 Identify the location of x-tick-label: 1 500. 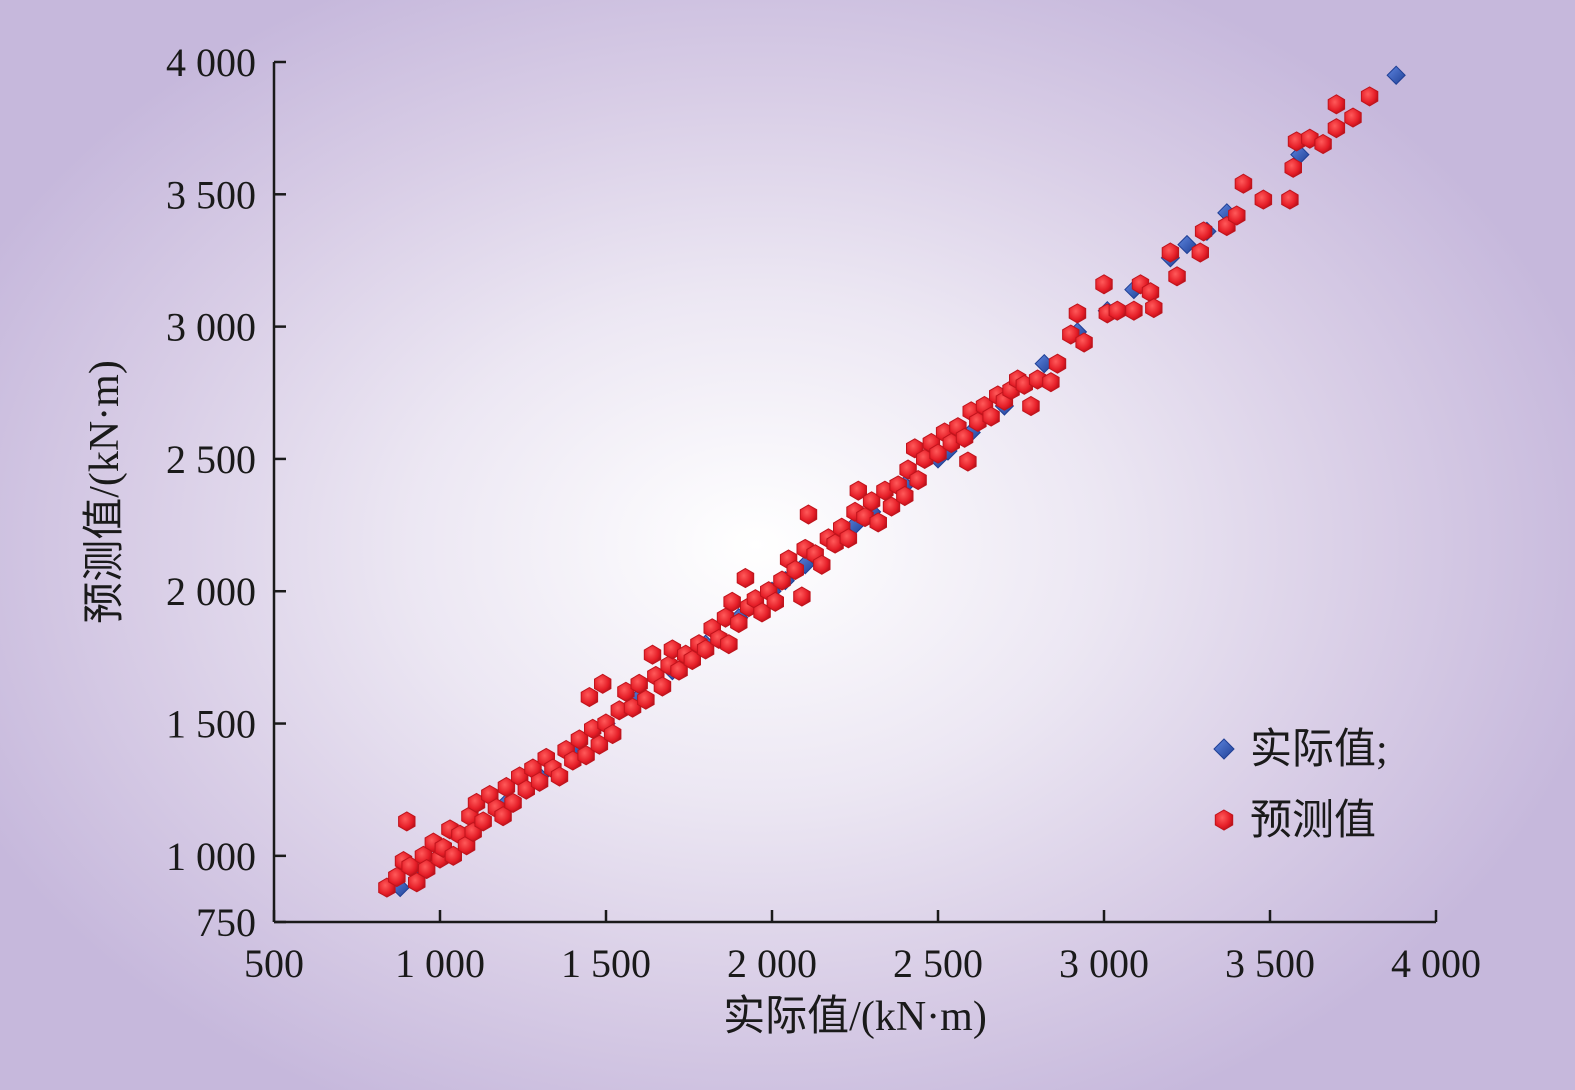
(606, 963).